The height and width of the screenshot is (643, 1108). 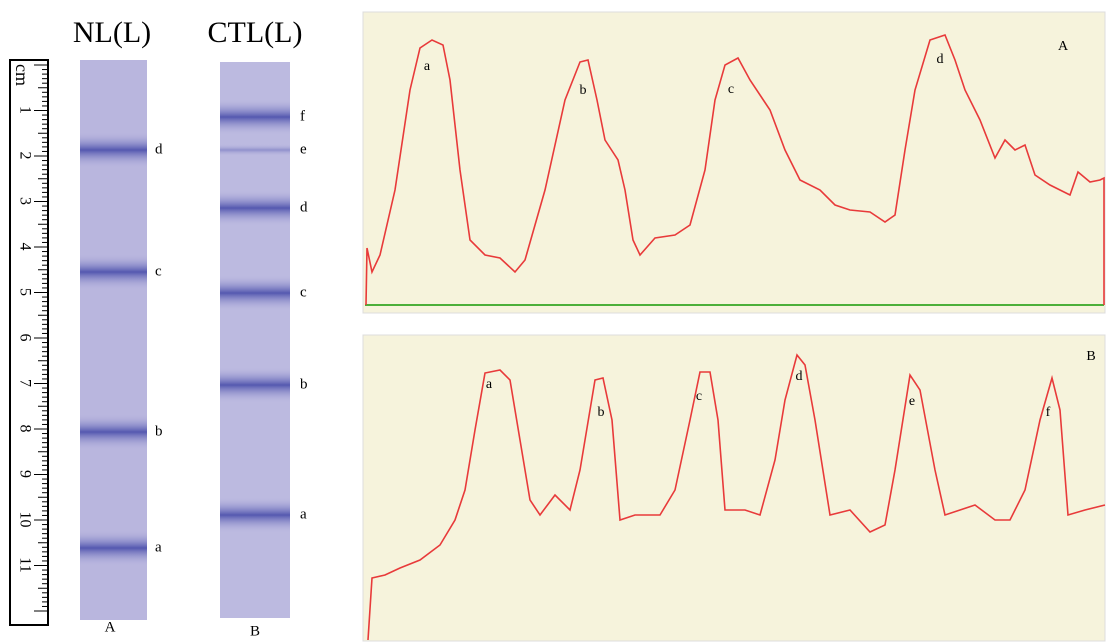 I want to click on ruler-number: 2, so click(x=24, y=156).